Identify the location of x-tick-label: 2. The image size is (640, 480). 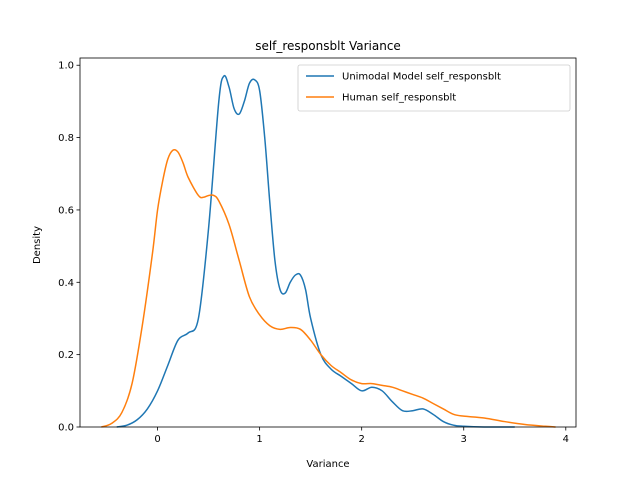
(361, 439).